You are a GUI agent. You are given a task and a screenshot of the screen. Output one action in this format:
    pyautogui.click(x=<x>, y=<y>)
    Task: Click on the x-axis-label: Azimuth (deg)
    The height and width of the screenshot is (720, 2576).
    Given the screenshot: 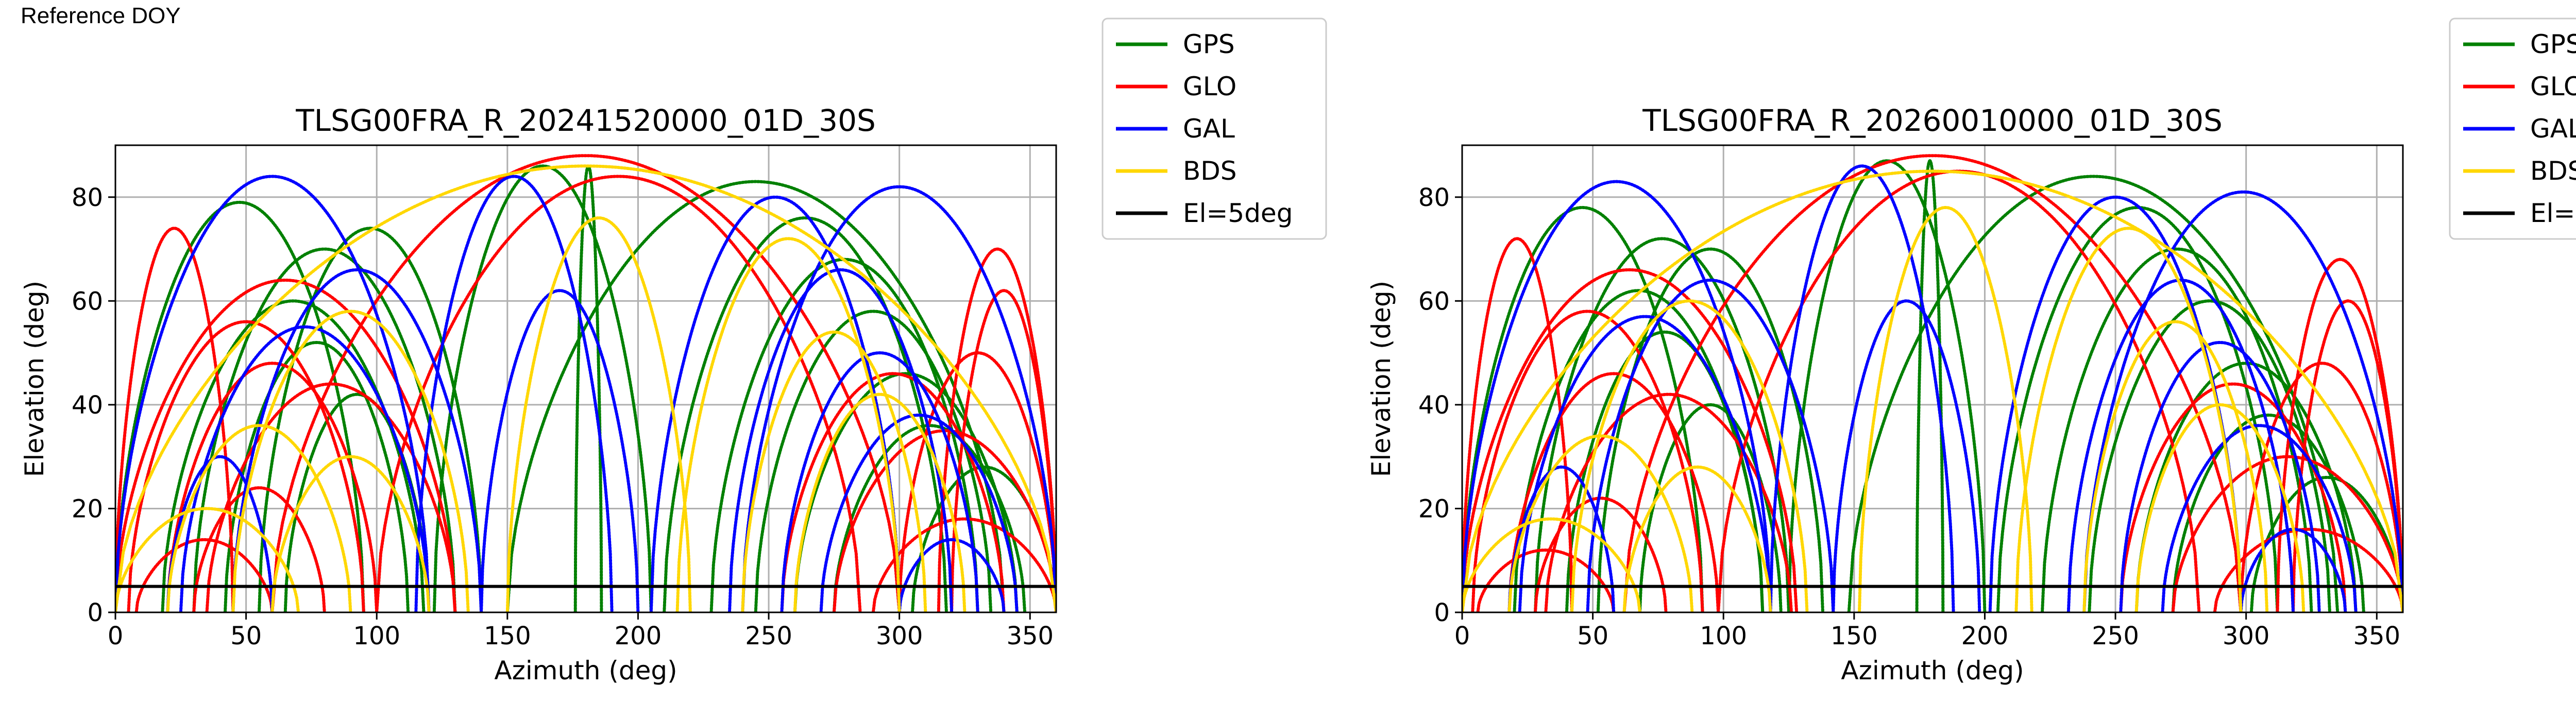 What is the action you would take?
    pyautogui.click(x=585, y=670)
    